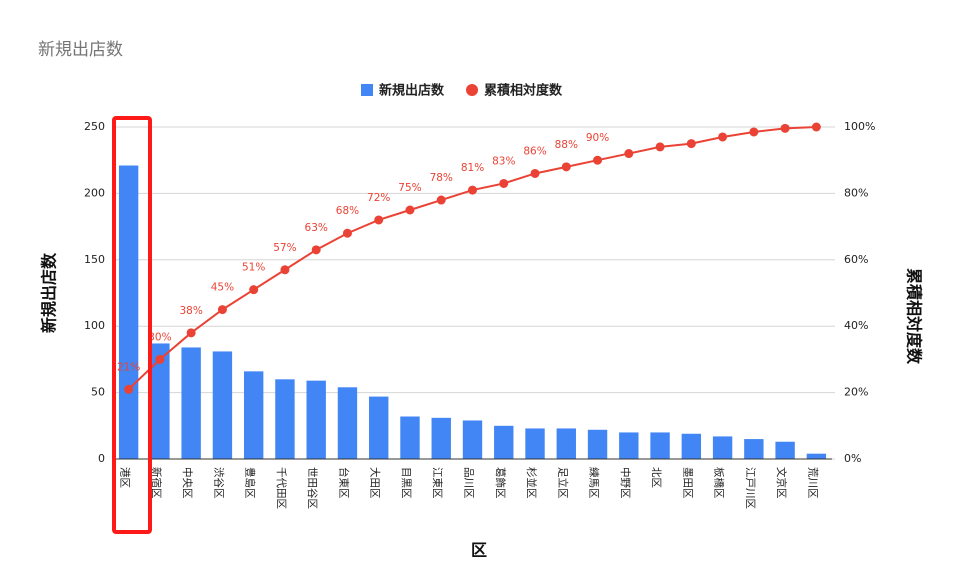  Describe the element at coordinates (406, 483) in the screenshot. I see `x-tick-label: 目黒区` at that location.